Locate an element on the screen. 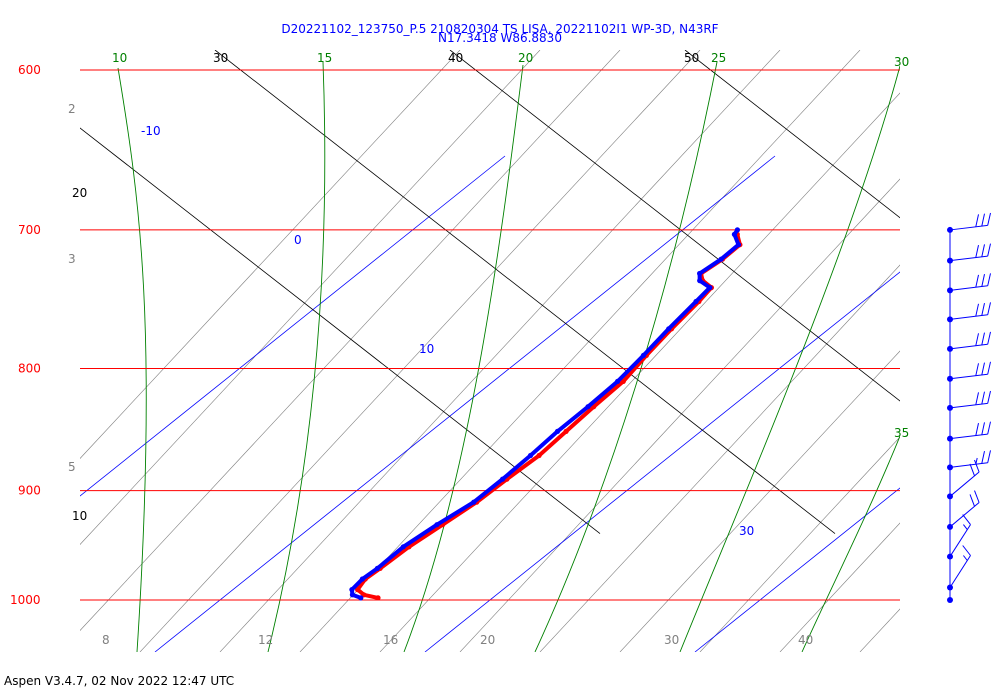 This screenshot has height=700, width=1000. isotherm-label: 10 is located at coordinates (426, 349).